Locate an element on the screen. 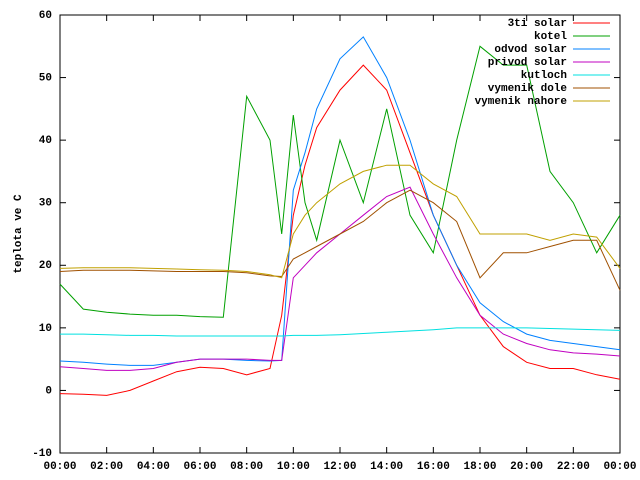 The image size is (640, 480). y-tick-label: 40 is located at coordinates (45, 141).